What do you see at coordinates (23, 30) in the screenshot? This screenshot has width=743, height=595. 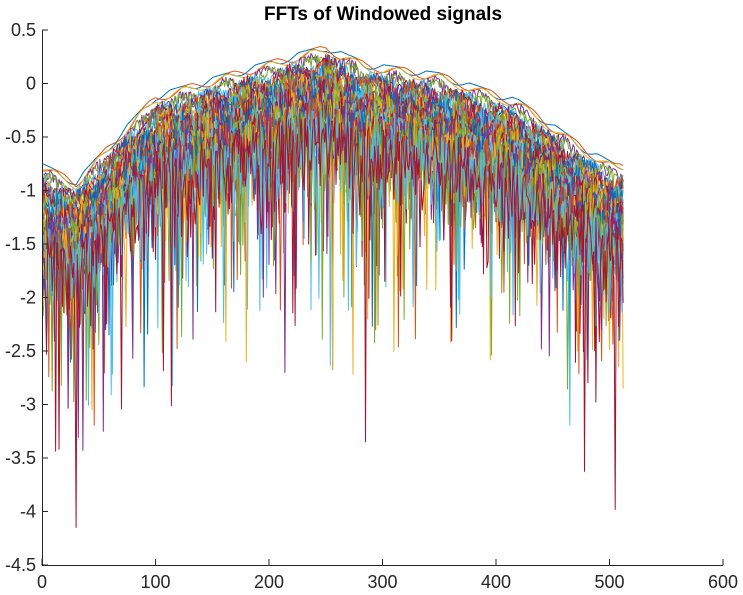 I see `y-tick-label: 0.5` at bounding box center [23, 30].